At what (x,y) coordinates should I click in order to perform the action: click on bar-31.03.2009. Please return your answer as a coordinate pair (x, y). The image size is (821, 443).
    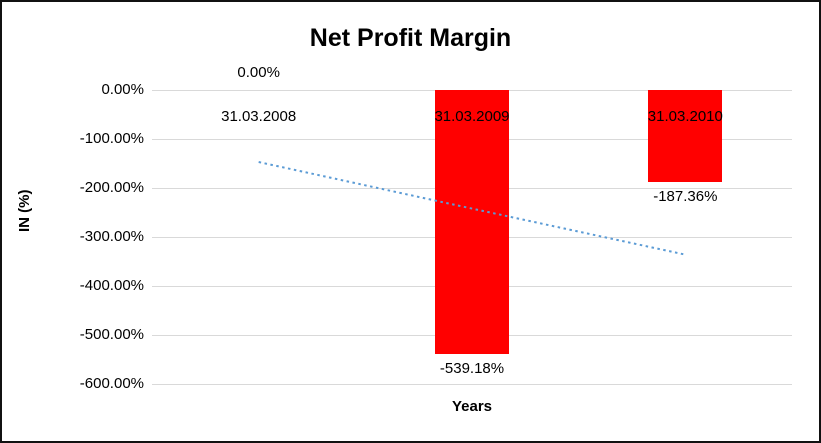
    Looking at the image, I should click on (472, 222).